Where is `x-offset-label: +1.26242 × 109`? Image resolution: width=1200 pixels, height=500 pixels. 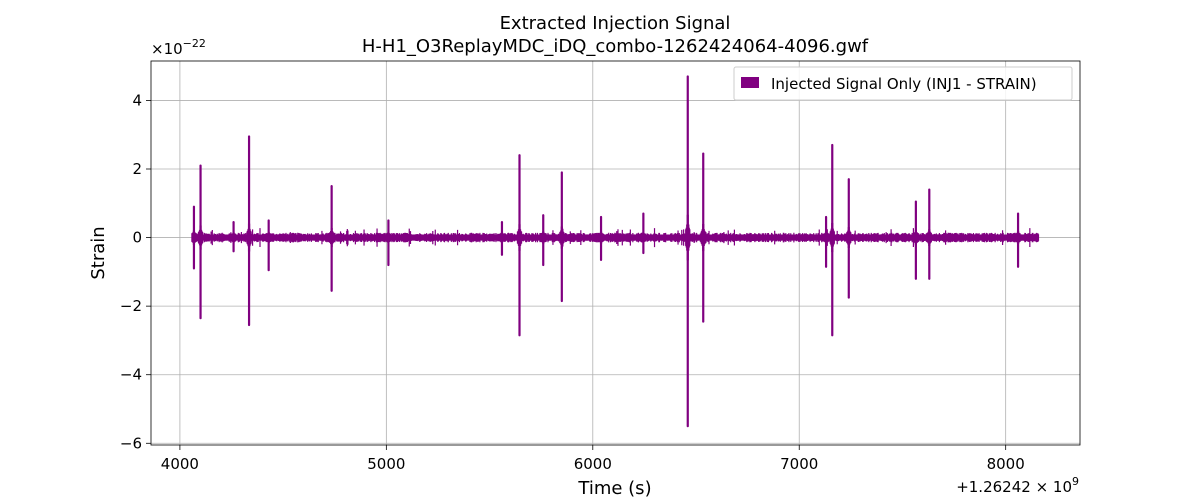
x-offset-label: +1.26242 × 109 is located at coordinates (1017, 485).